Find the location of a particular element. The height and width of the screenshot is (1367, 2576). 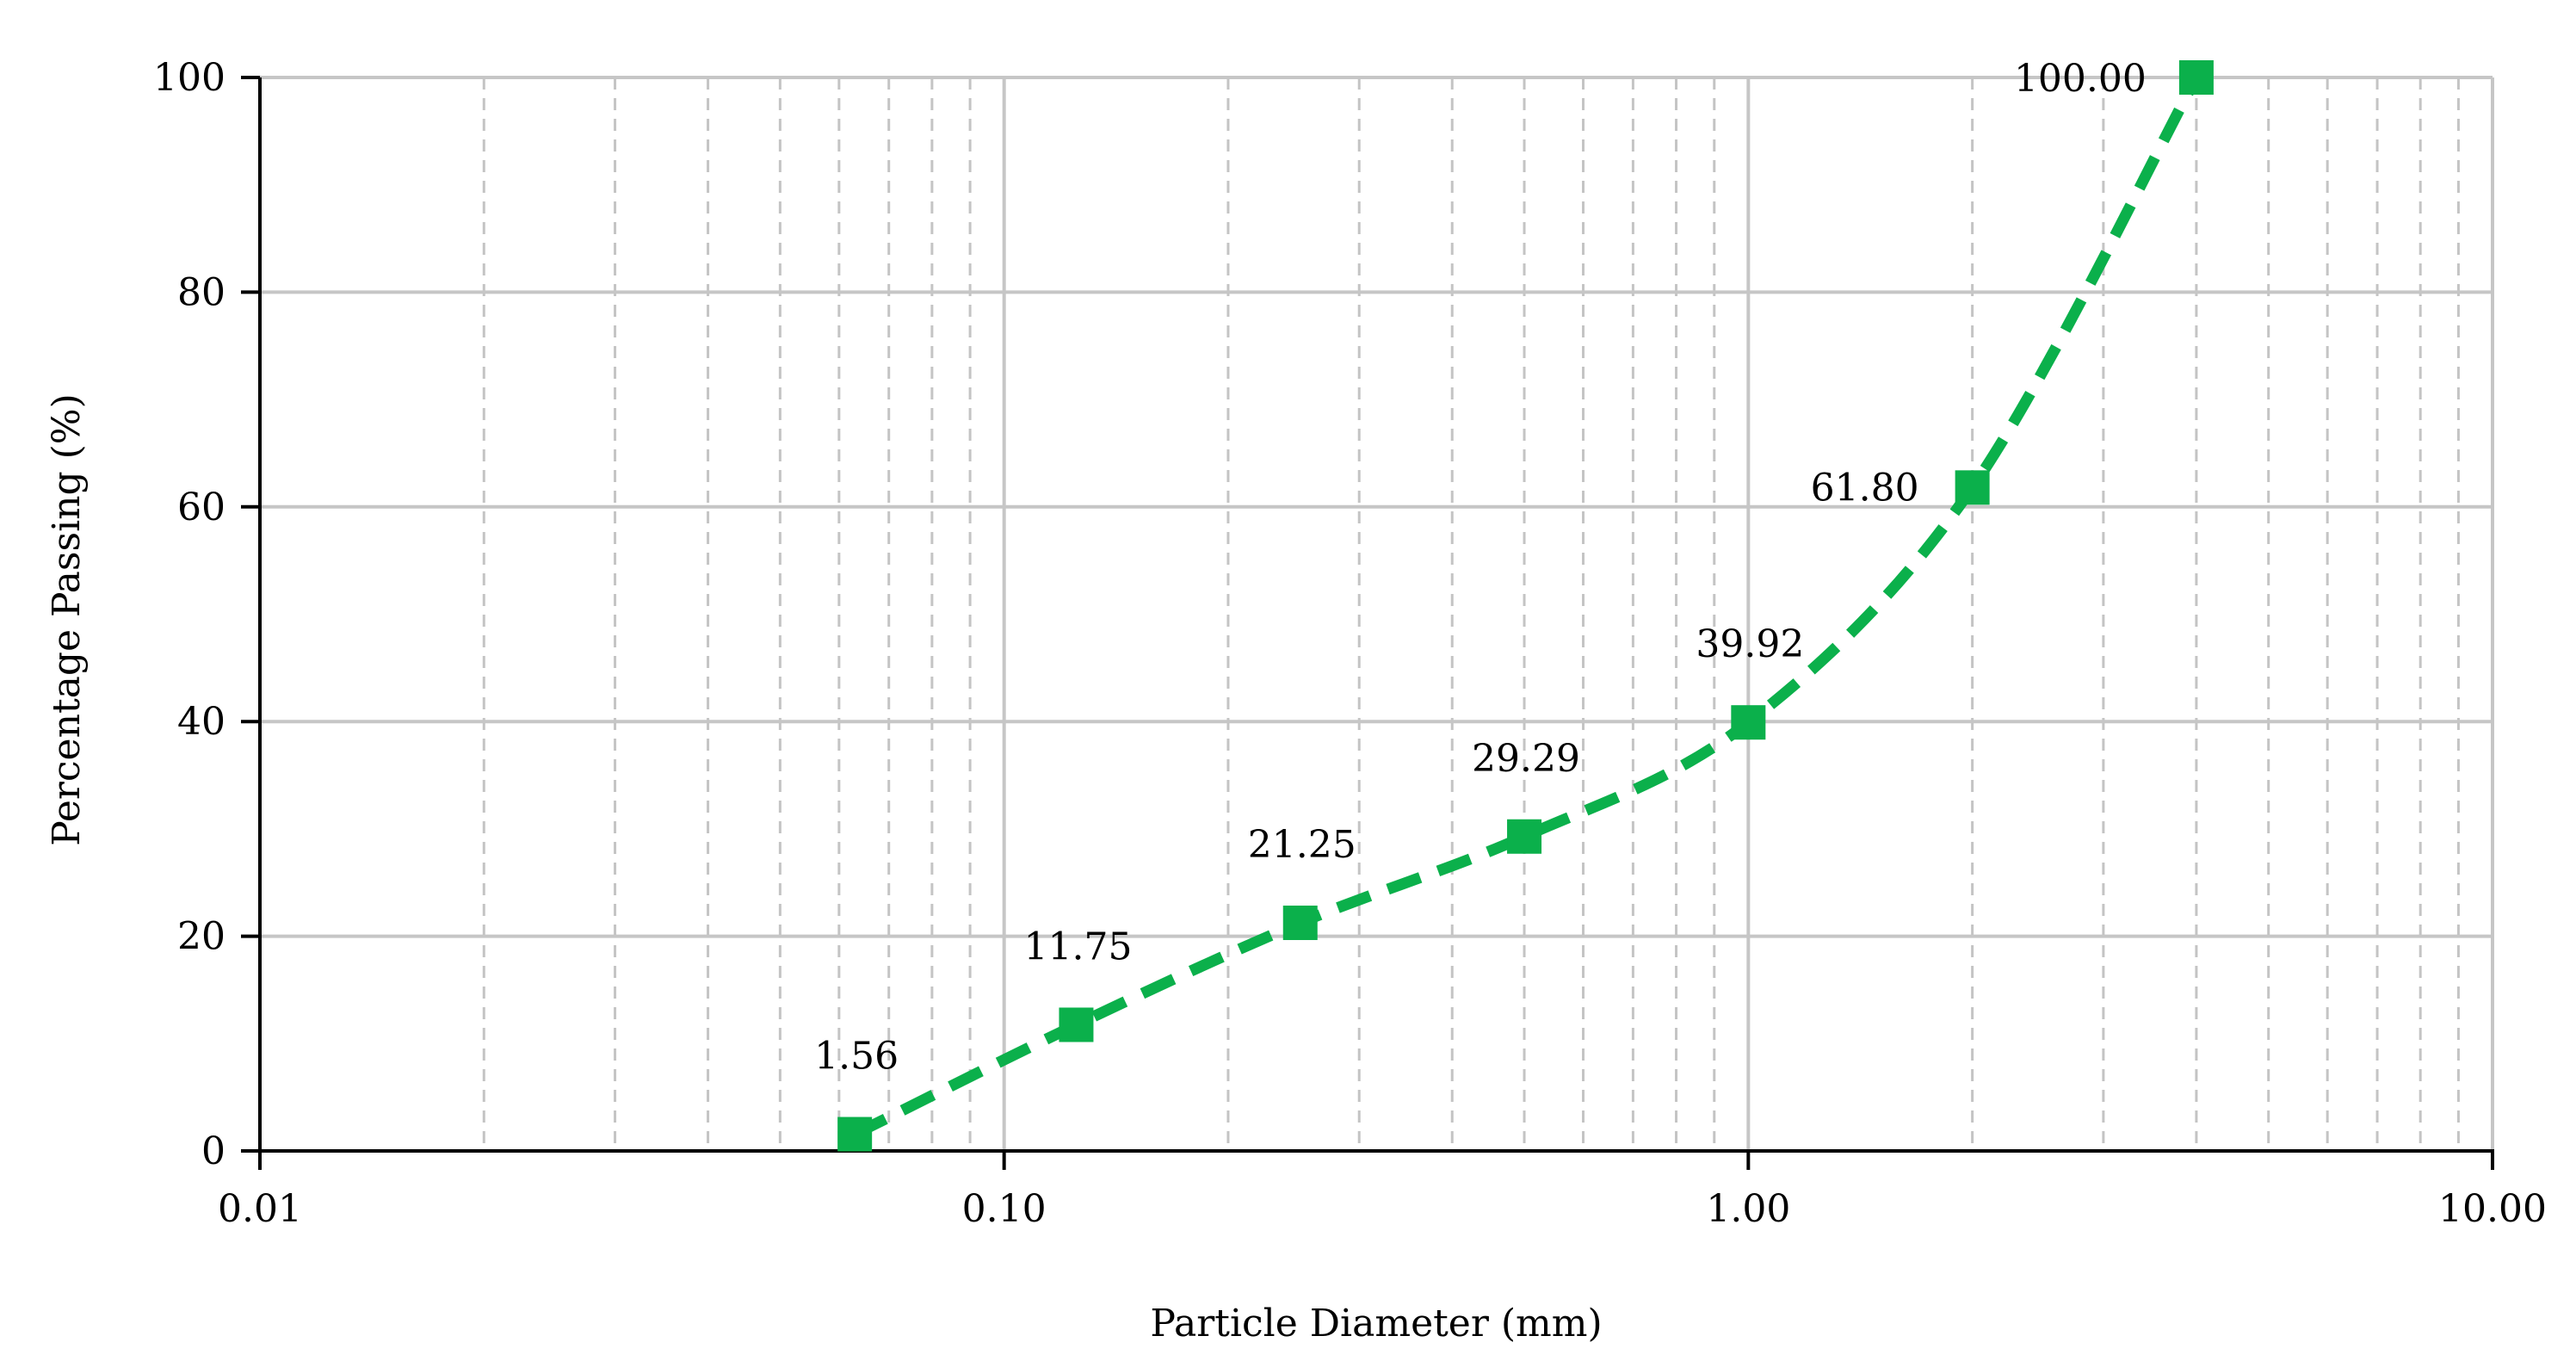

x-tick-label: 0.10 is located at coordinates (1004, 1209).